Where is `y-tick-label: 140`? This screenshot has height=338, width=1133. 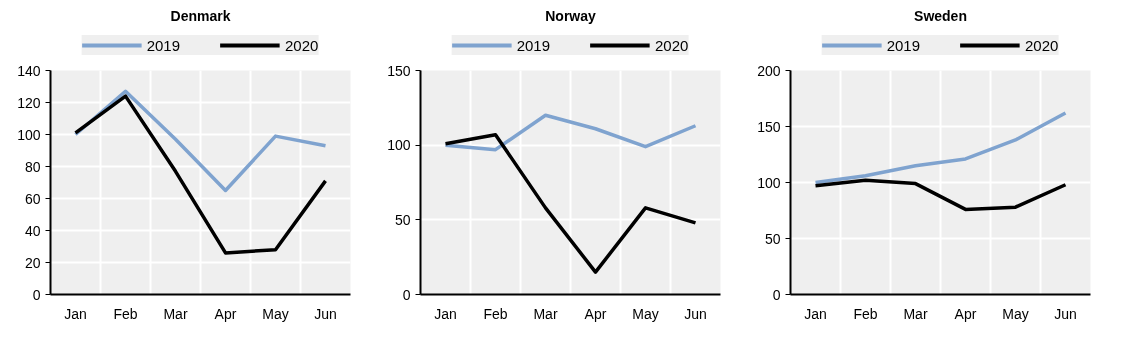 y-tick-label: 140 is located at coordinates (29, 70).